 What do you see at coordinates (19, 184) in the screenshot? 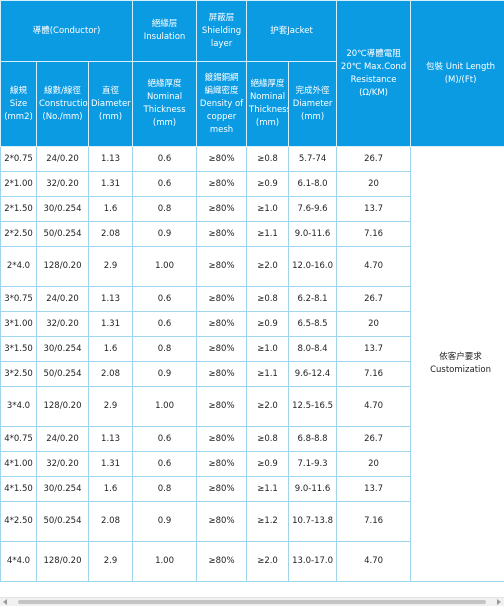
I see `cell-size: 2*1.00` at bounding box center [19, 184].